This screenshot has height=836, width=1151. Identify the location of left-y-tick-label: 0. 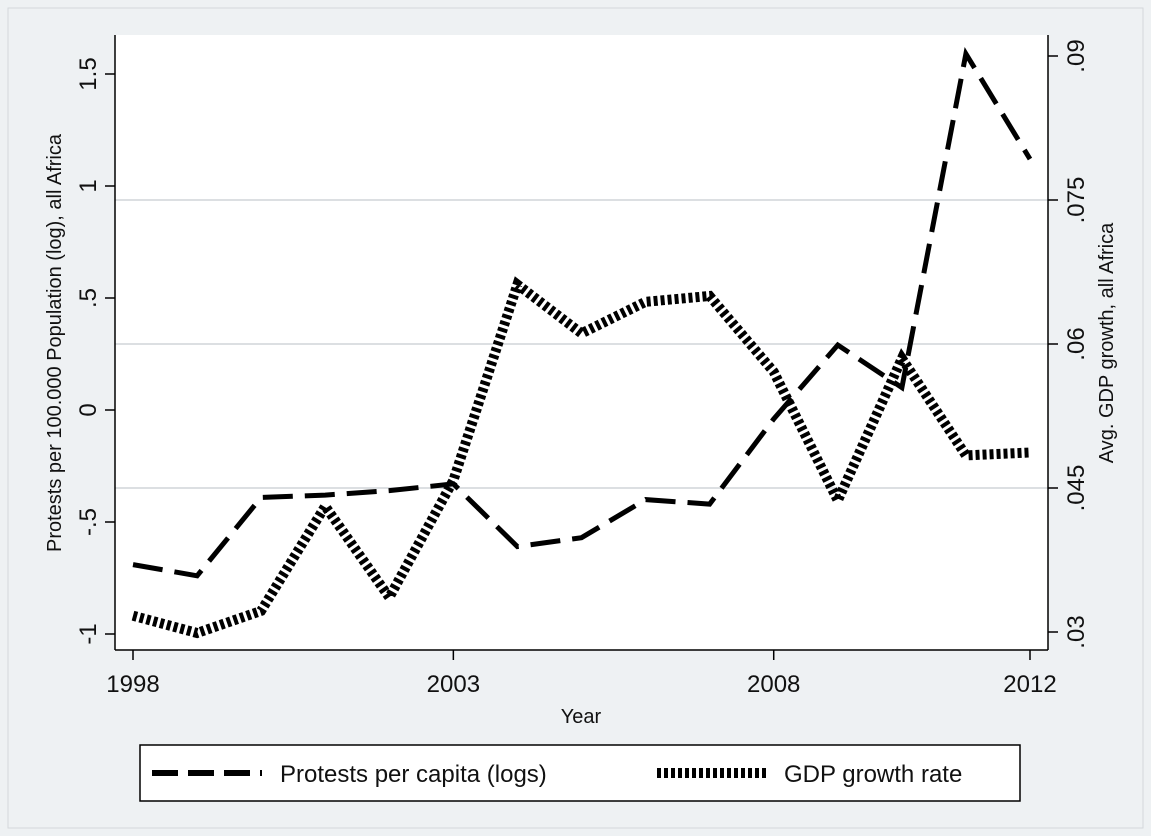
(88, 409).